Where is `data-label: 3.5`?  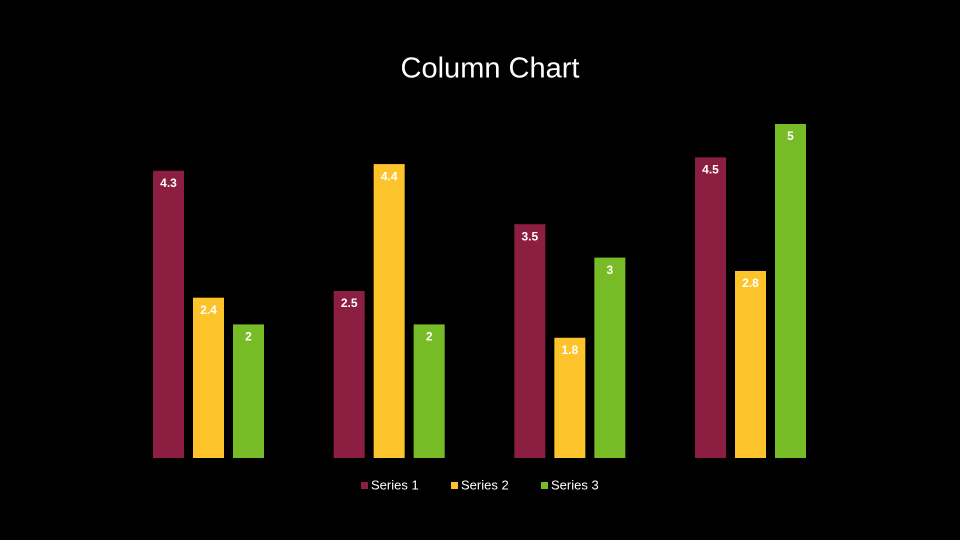 data-label: 3.5 is located at coordinates (529, 236).